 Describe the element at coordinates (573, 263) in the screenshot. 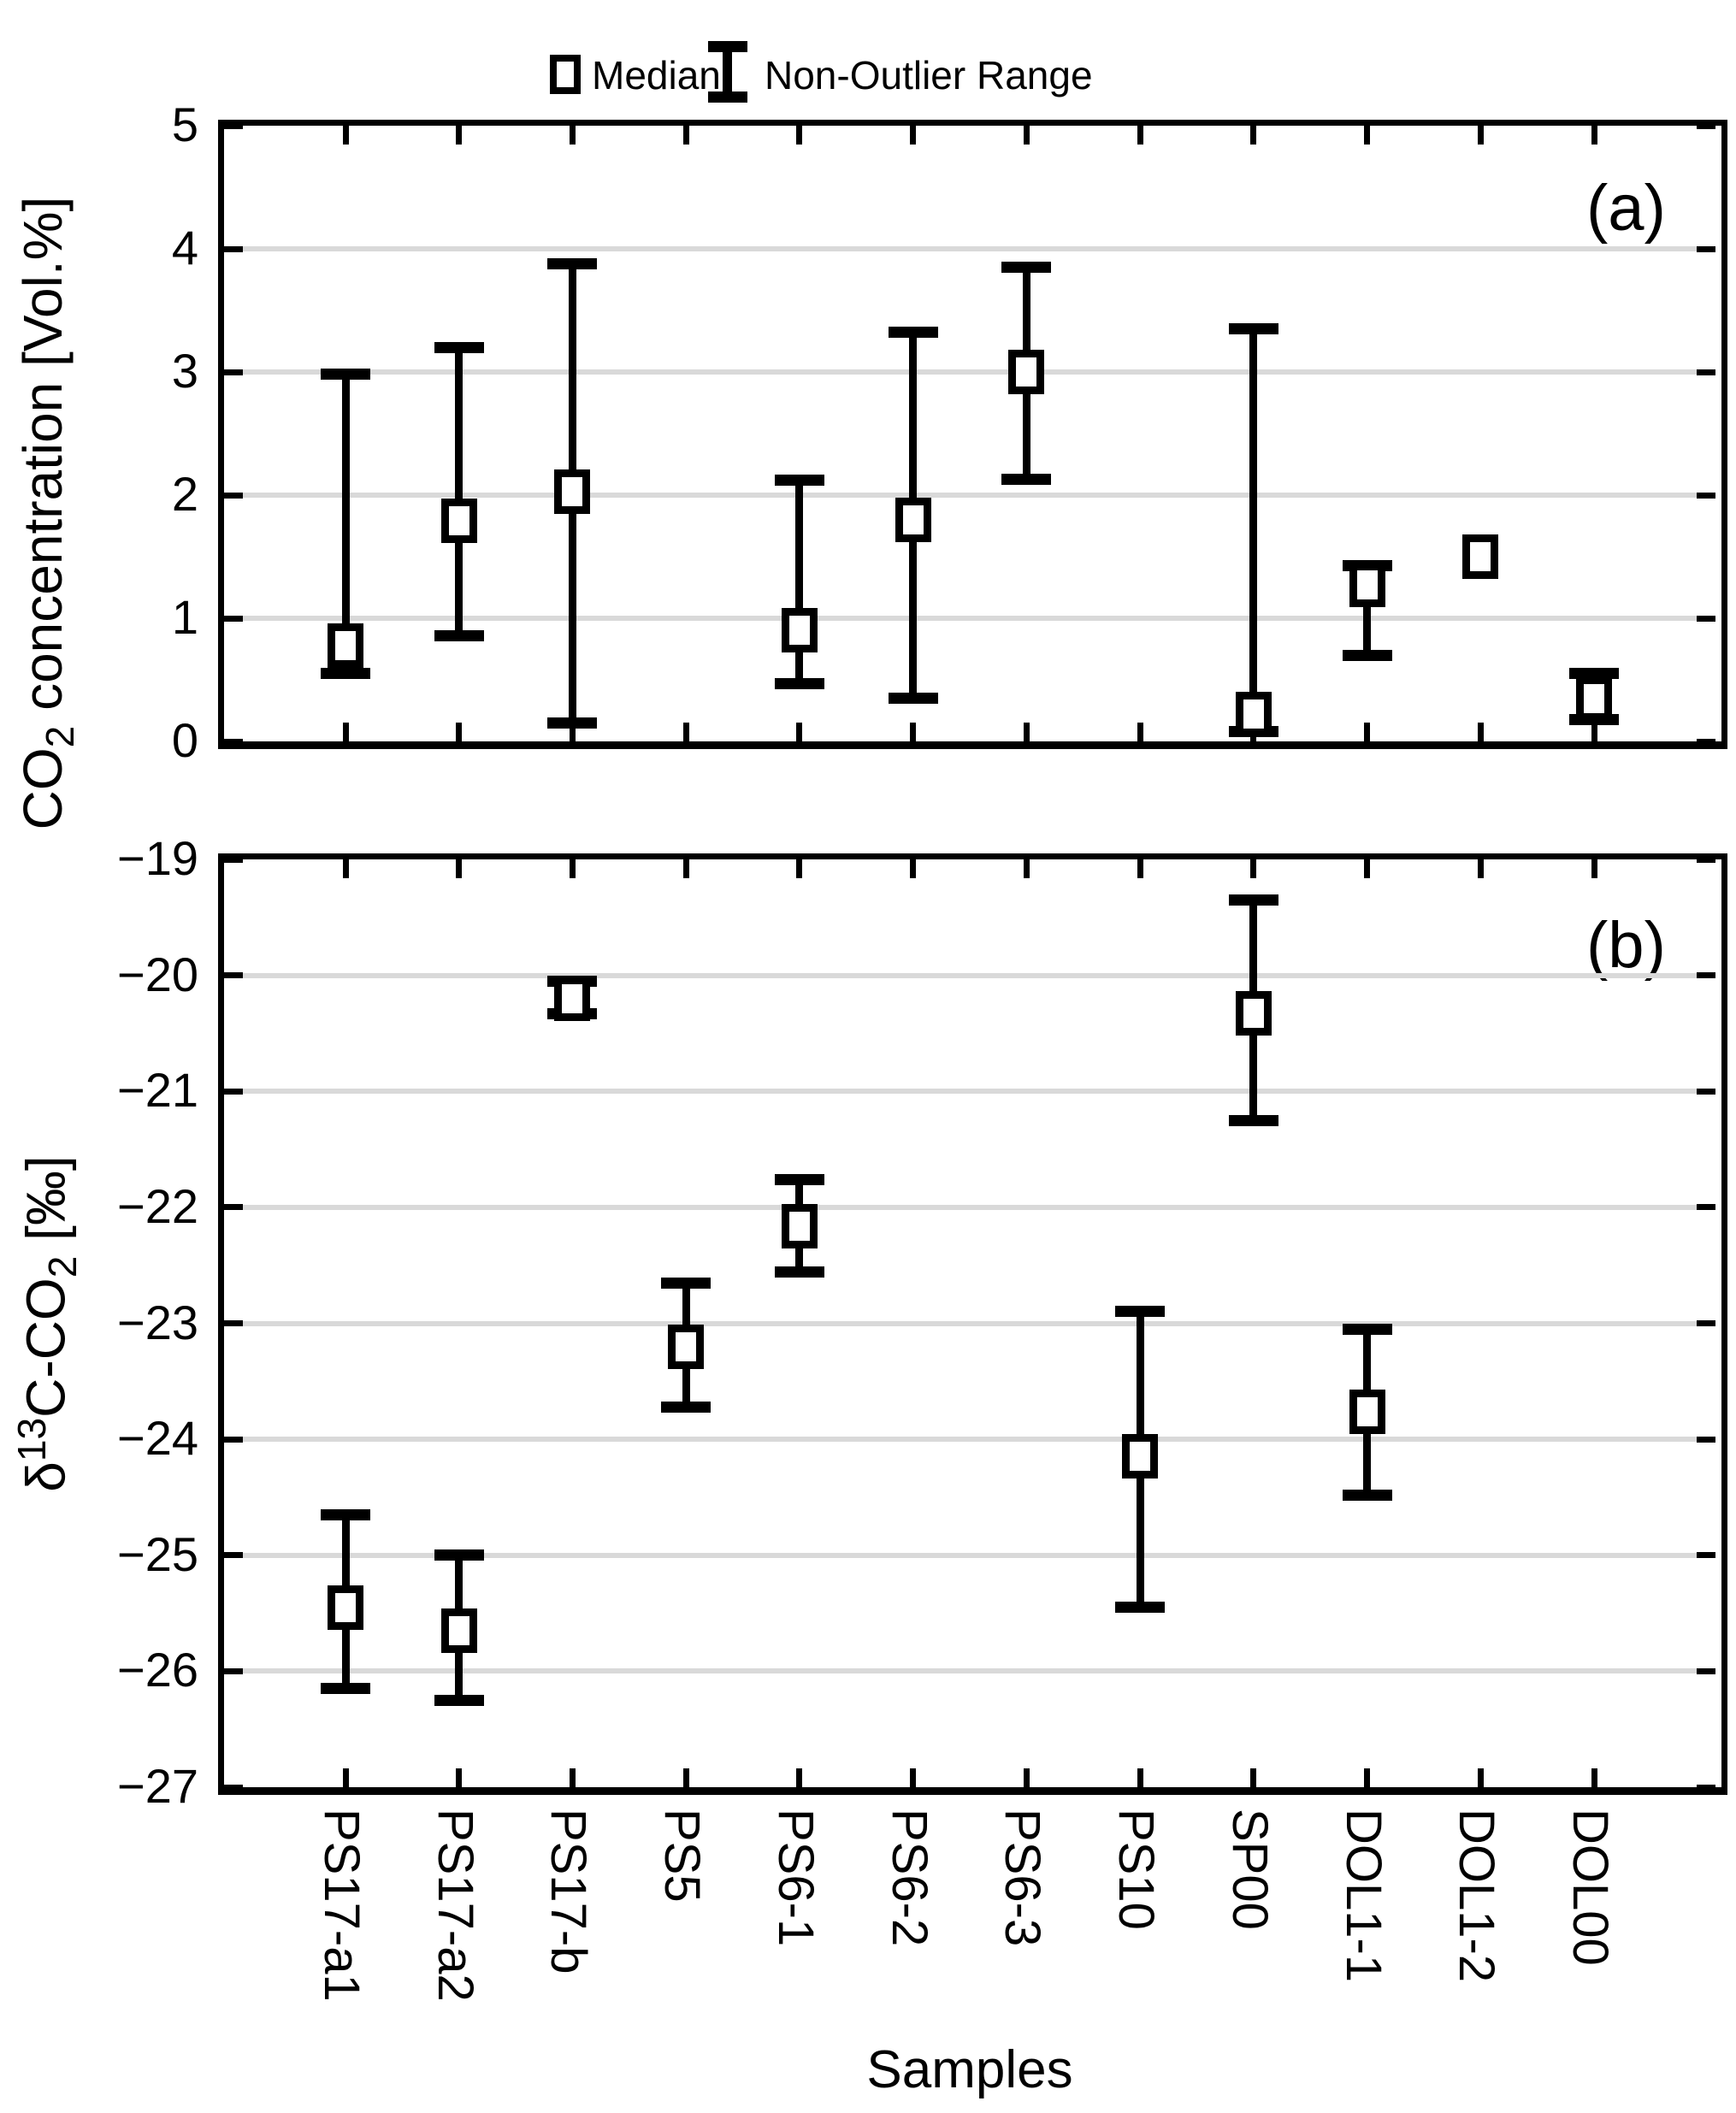

I see `error-bar-cap-high-PS17-b` at that location.